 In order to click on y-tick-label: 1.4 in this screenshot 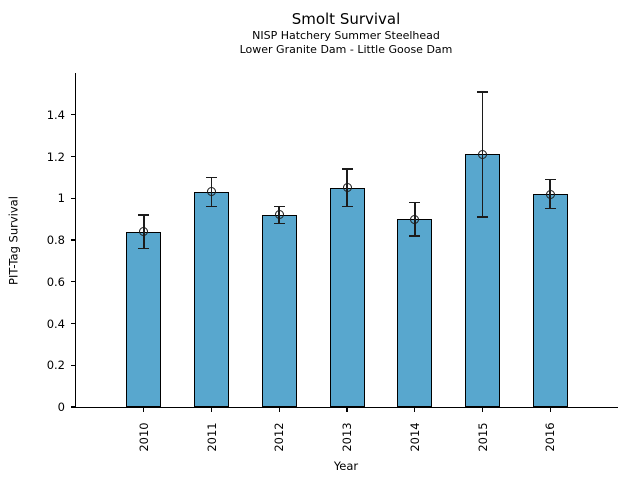, I will do `click(55, 114)`.